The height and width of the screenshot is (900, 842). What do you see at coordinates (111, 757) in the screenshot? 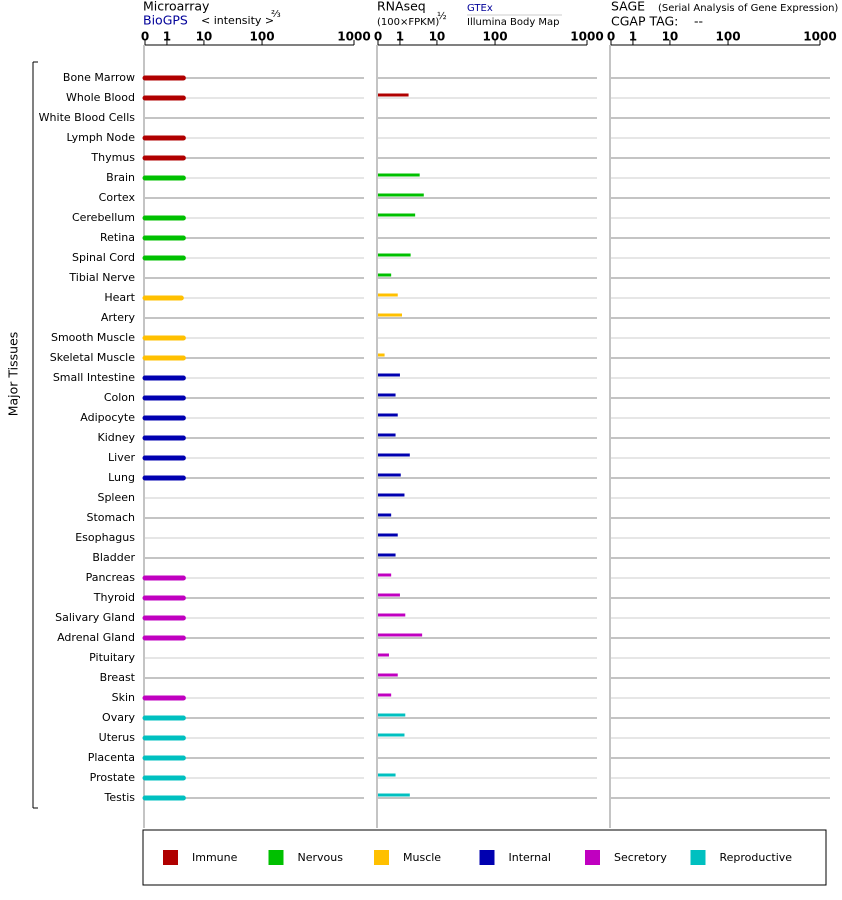
I see `tissue-label: Placenta` at bounding box center [111, 757].